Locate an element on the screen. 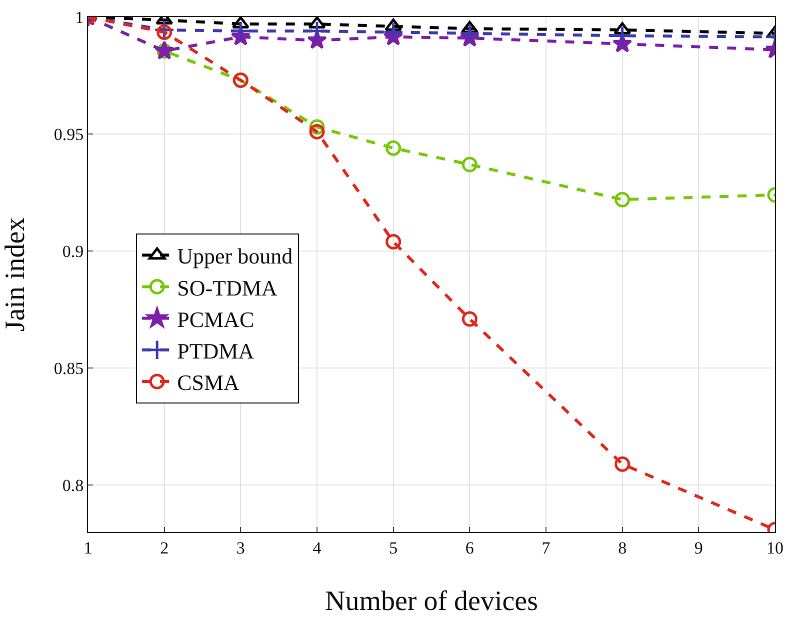  y-tick-label: 1 is located at coordinates (79, 17).